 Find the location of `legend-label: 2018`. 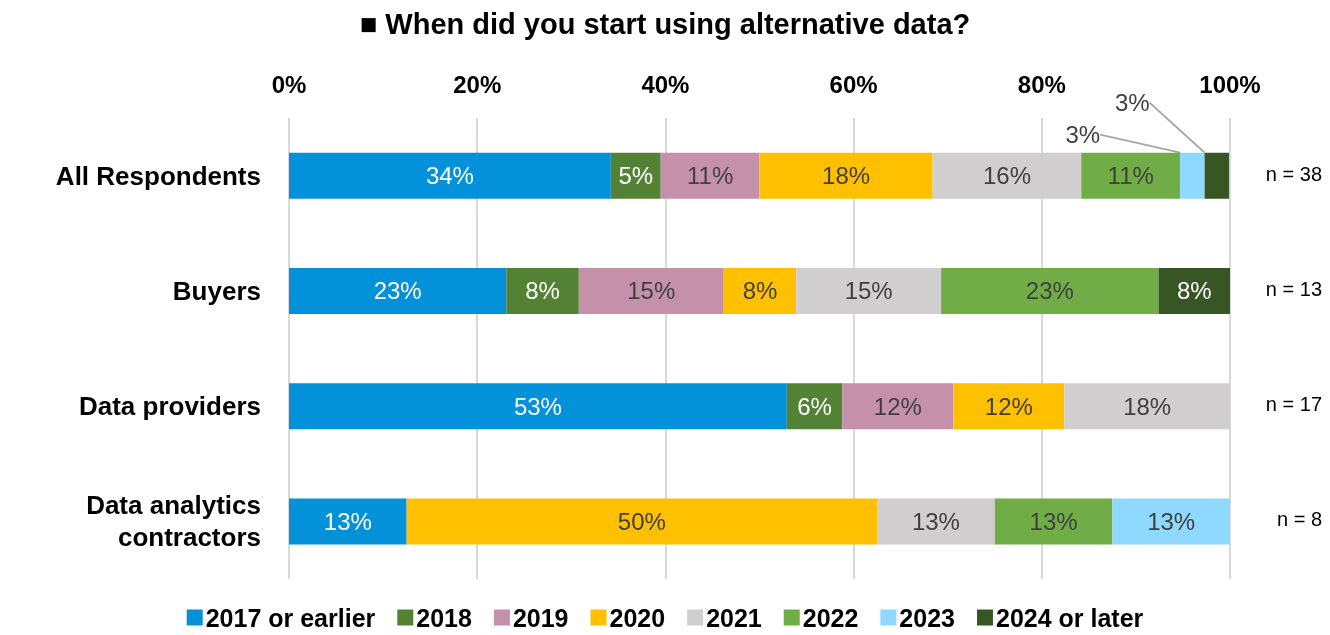

legend-label: 2018 is located at coordinates (444, 617).